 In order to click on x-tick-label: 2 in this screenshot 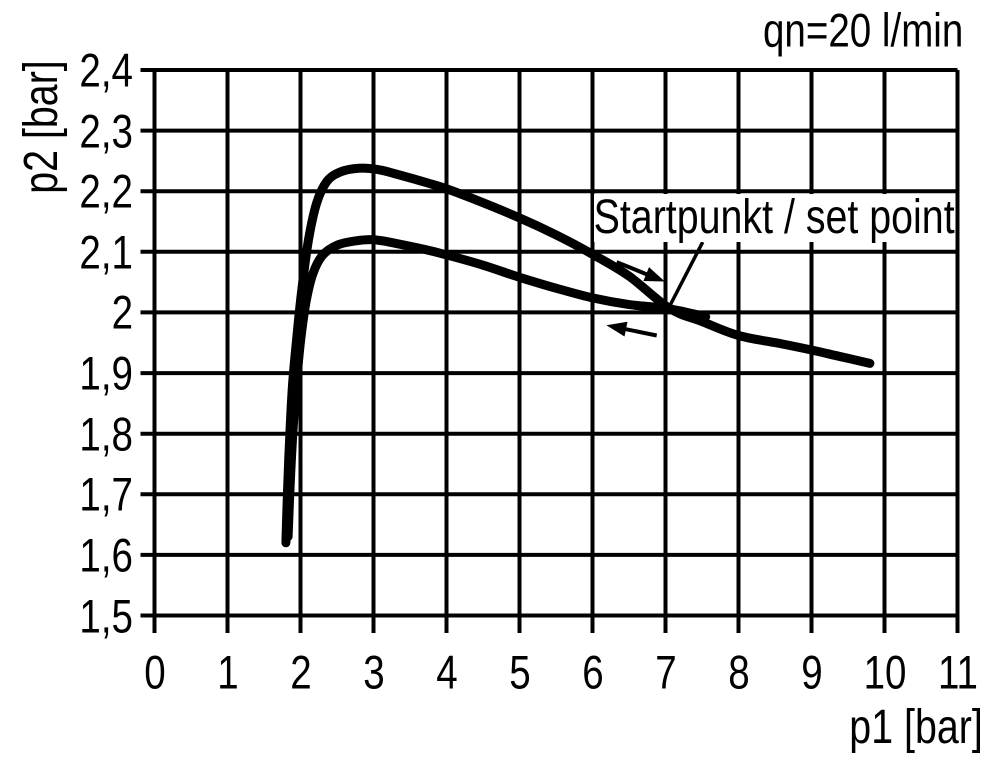, I will do `click(300, 672)`.